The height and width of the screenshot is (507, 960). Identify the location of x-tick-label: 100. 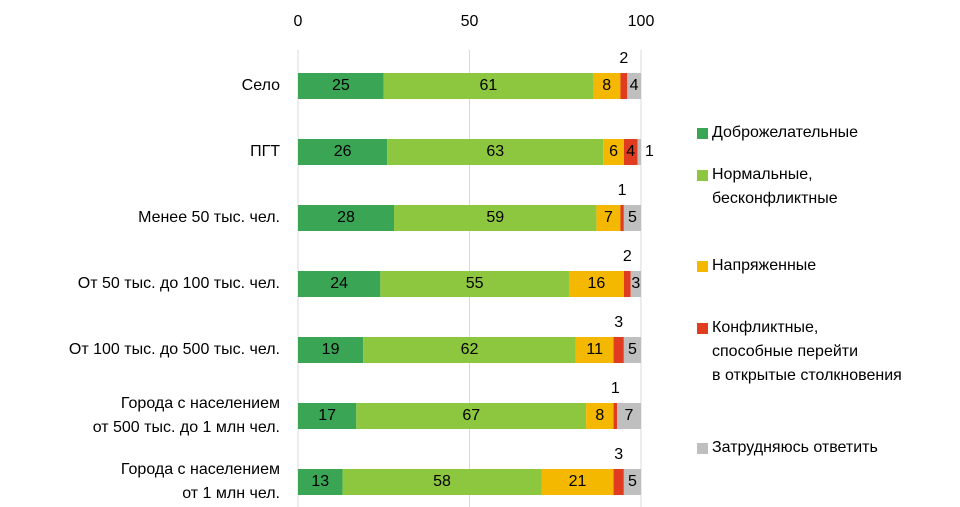
(641, 21).